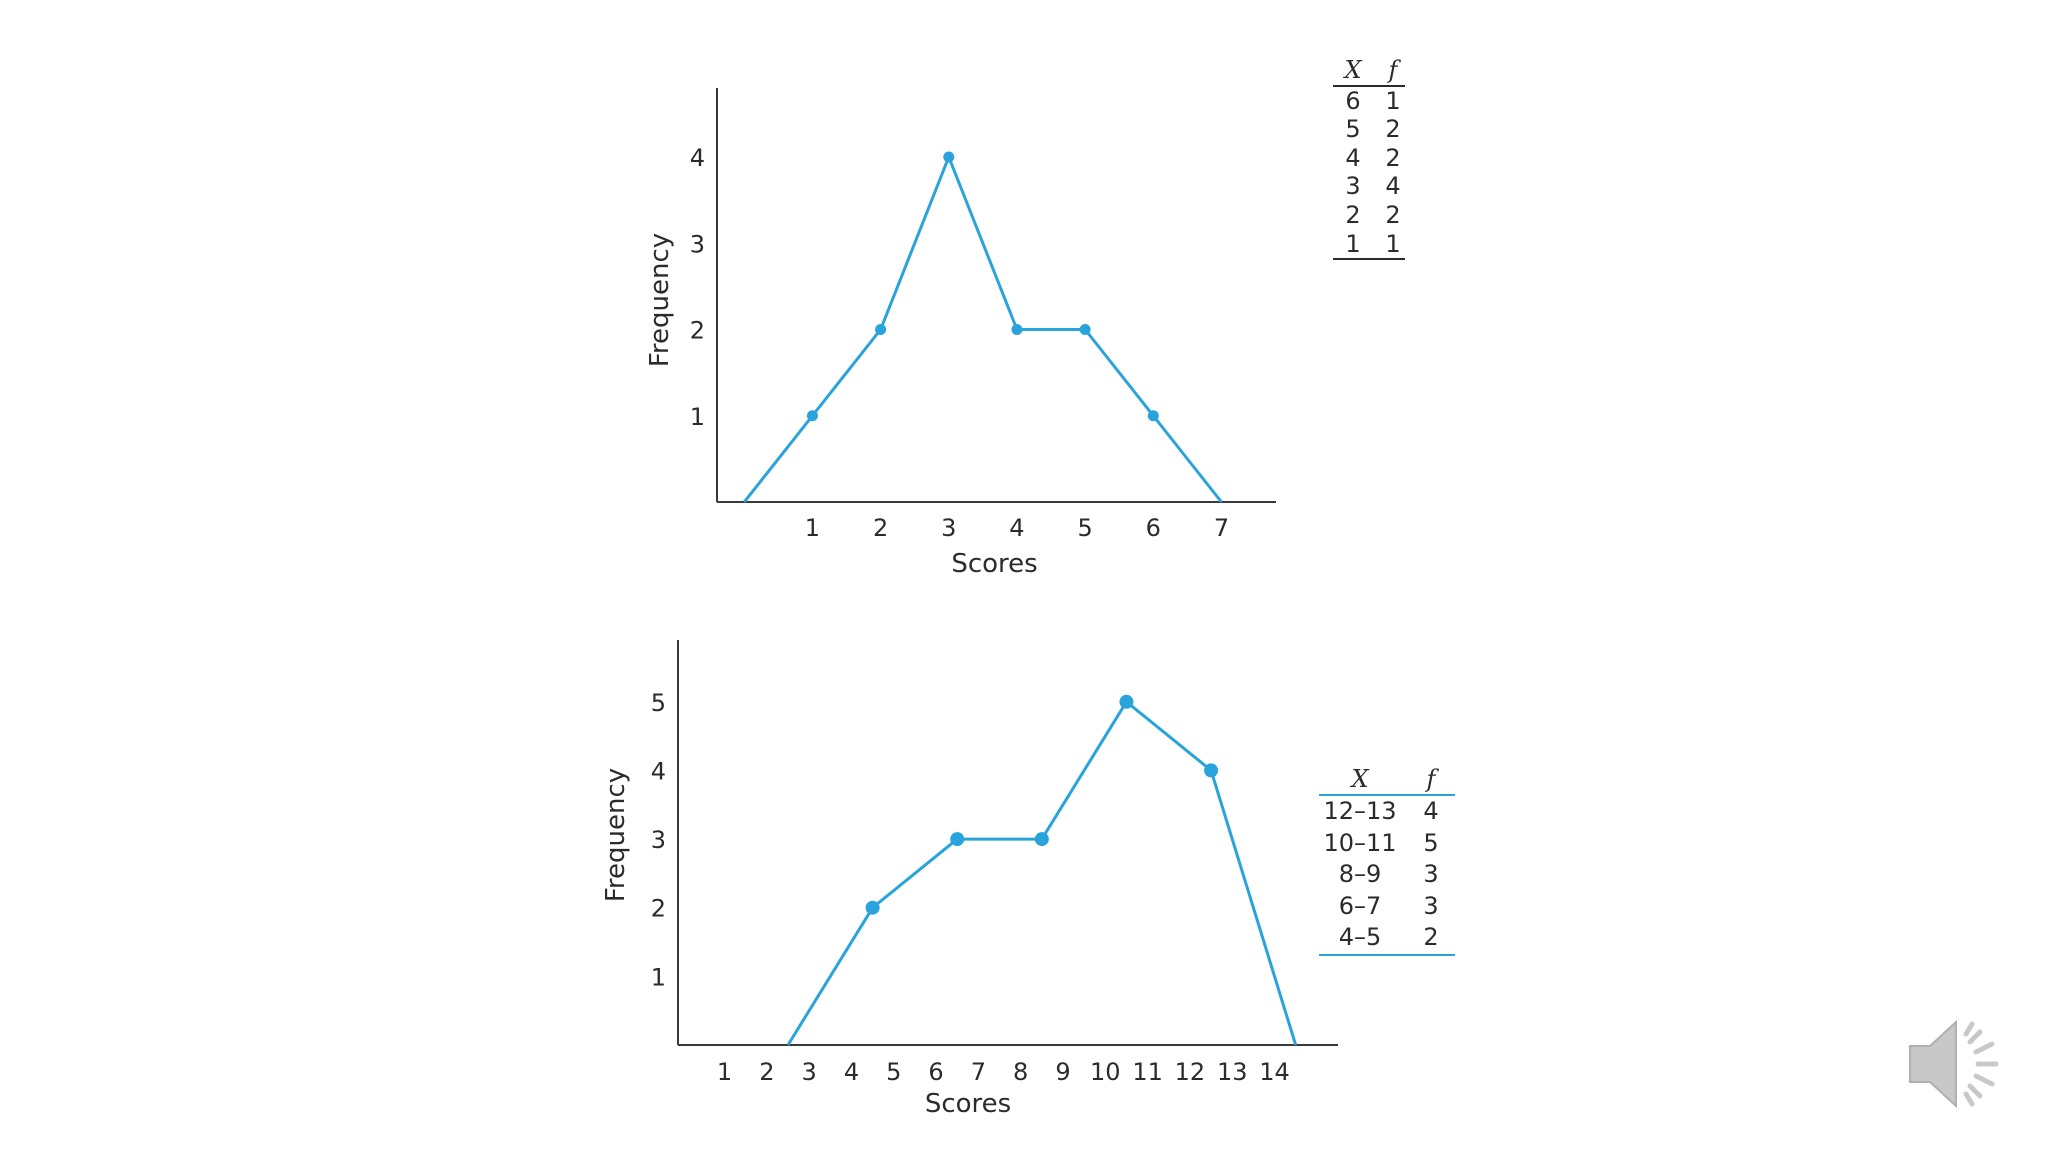  I want to click on x-tick-label: 13, so click(1232, 1072).